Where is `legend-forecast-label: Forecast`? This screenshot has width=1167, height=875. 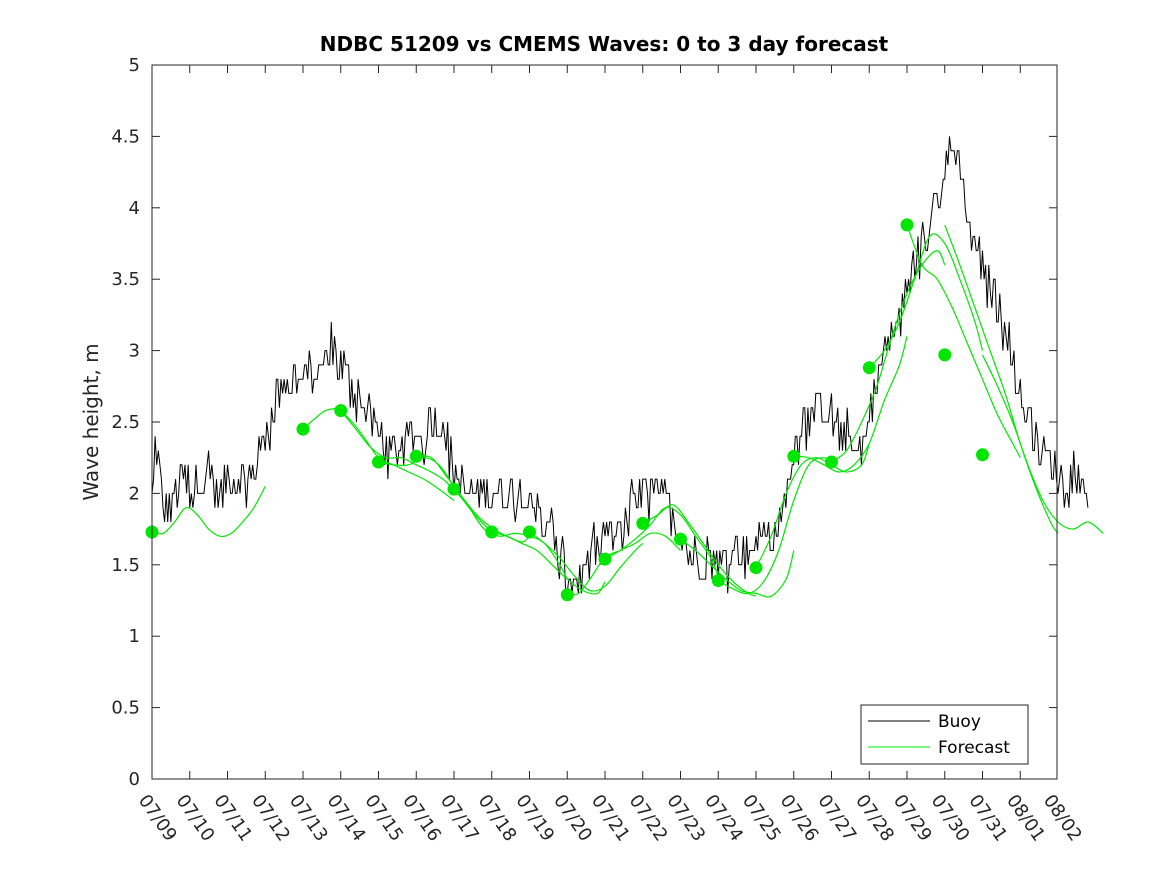
legend-forecast-label: Forecast is located at coordinates (974, 748).